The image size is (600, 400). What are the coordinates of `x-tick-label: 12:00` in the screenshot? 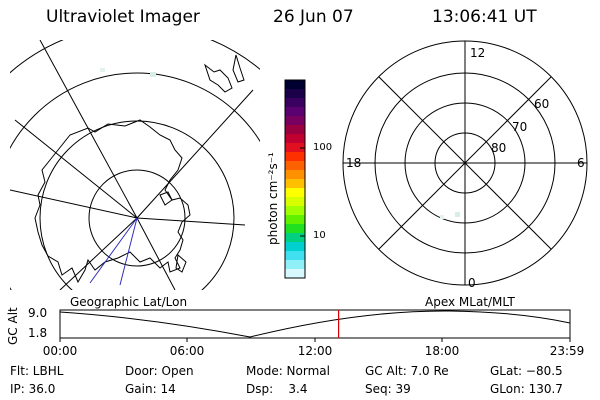 It's located at (315, 351).